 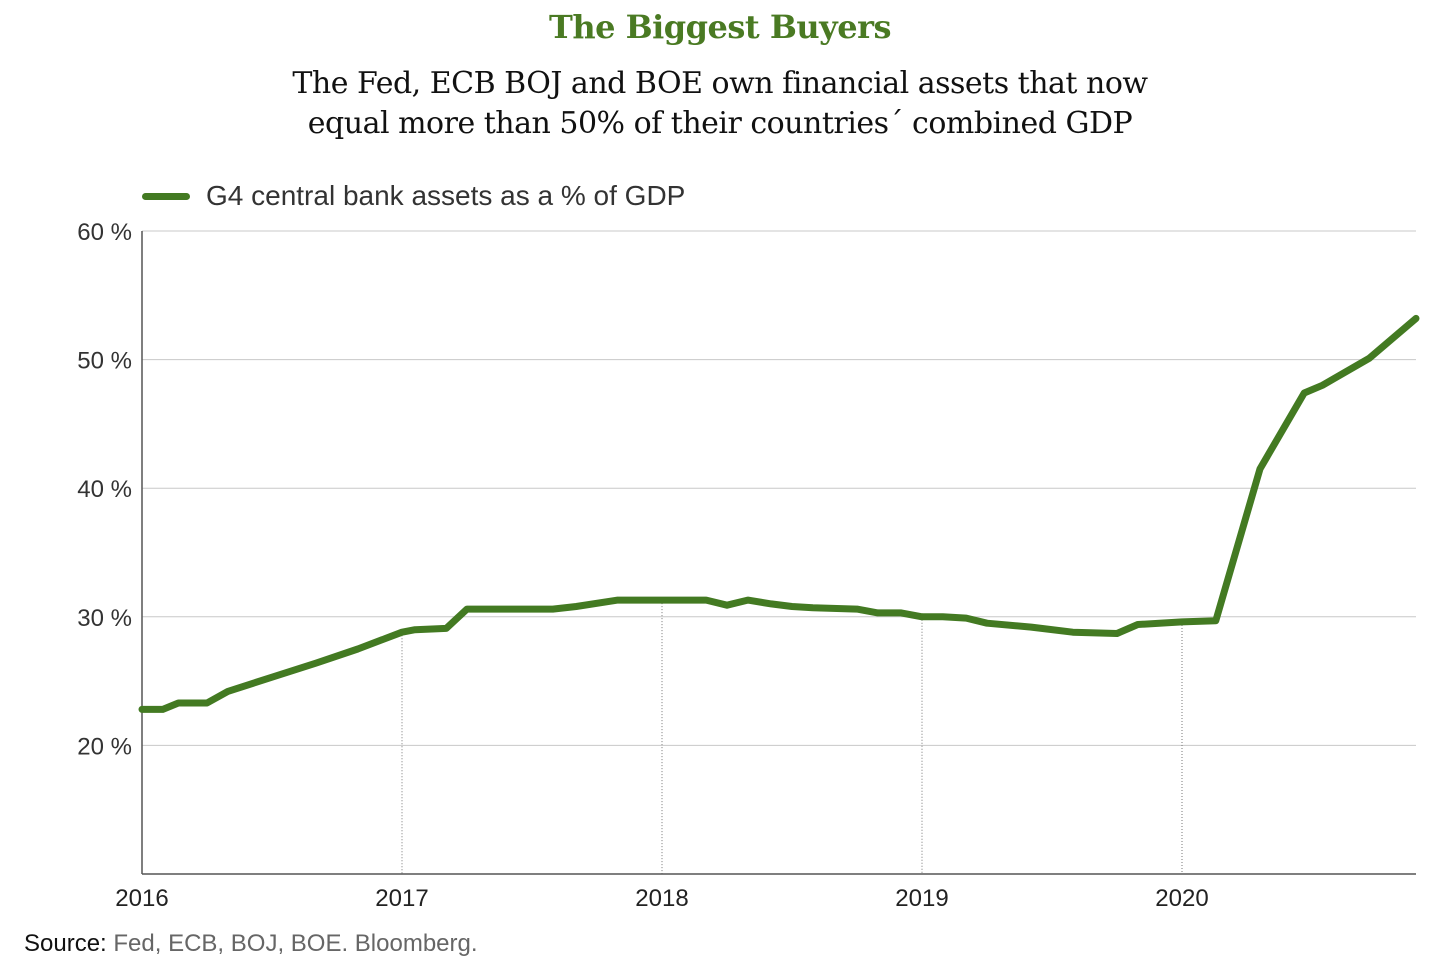 What do you see at coordinates (921, 898) in the screenshot?
I see `x-tick-label: 2019` at bounding box center [921, 898].